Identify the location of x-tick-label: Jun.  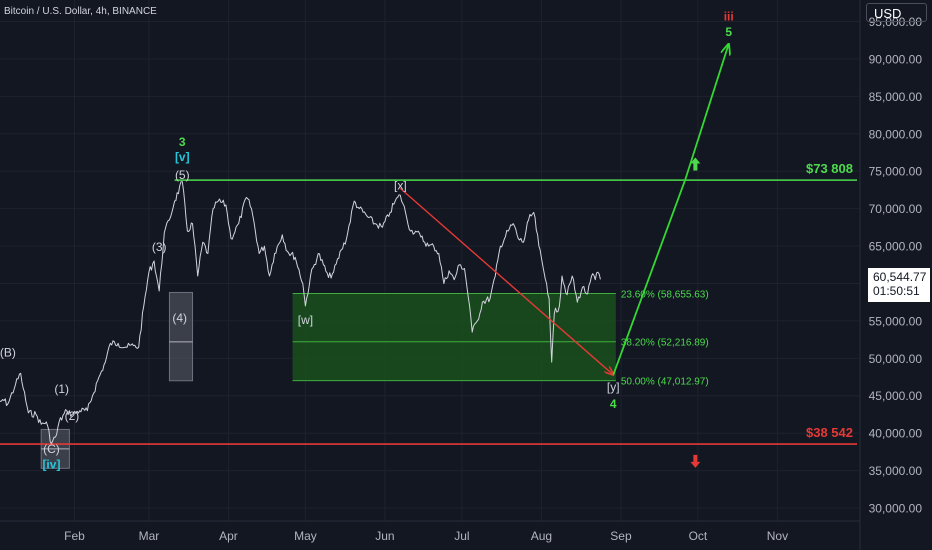
(384, 536).